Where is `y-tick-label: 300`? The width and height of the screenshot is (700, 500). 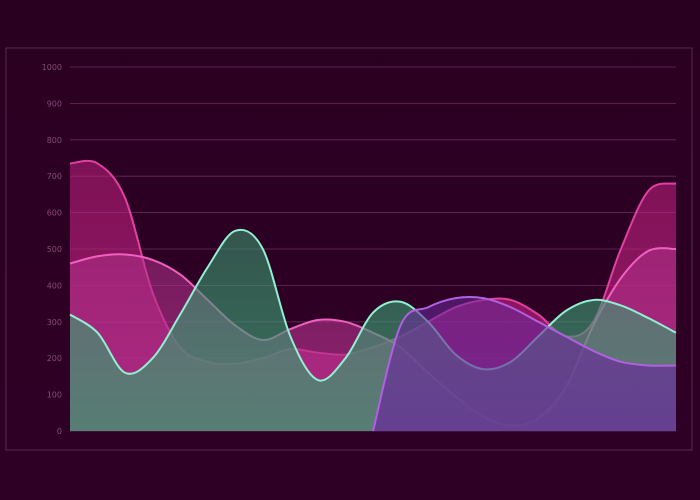 y-tick-label: 300 is located at coordinates (54, 322).